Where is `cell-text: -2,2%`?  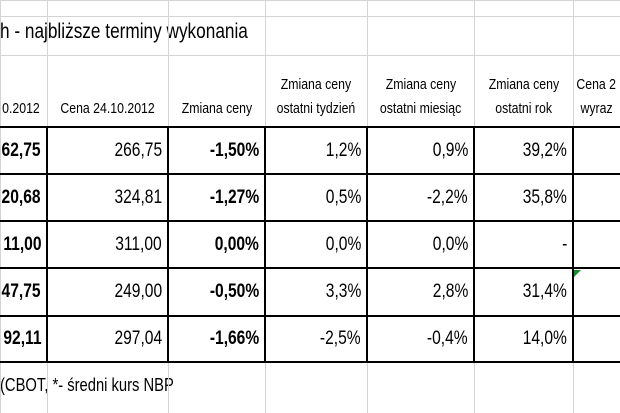 cell-text: -2,2% is located at coordinates (447, 197).